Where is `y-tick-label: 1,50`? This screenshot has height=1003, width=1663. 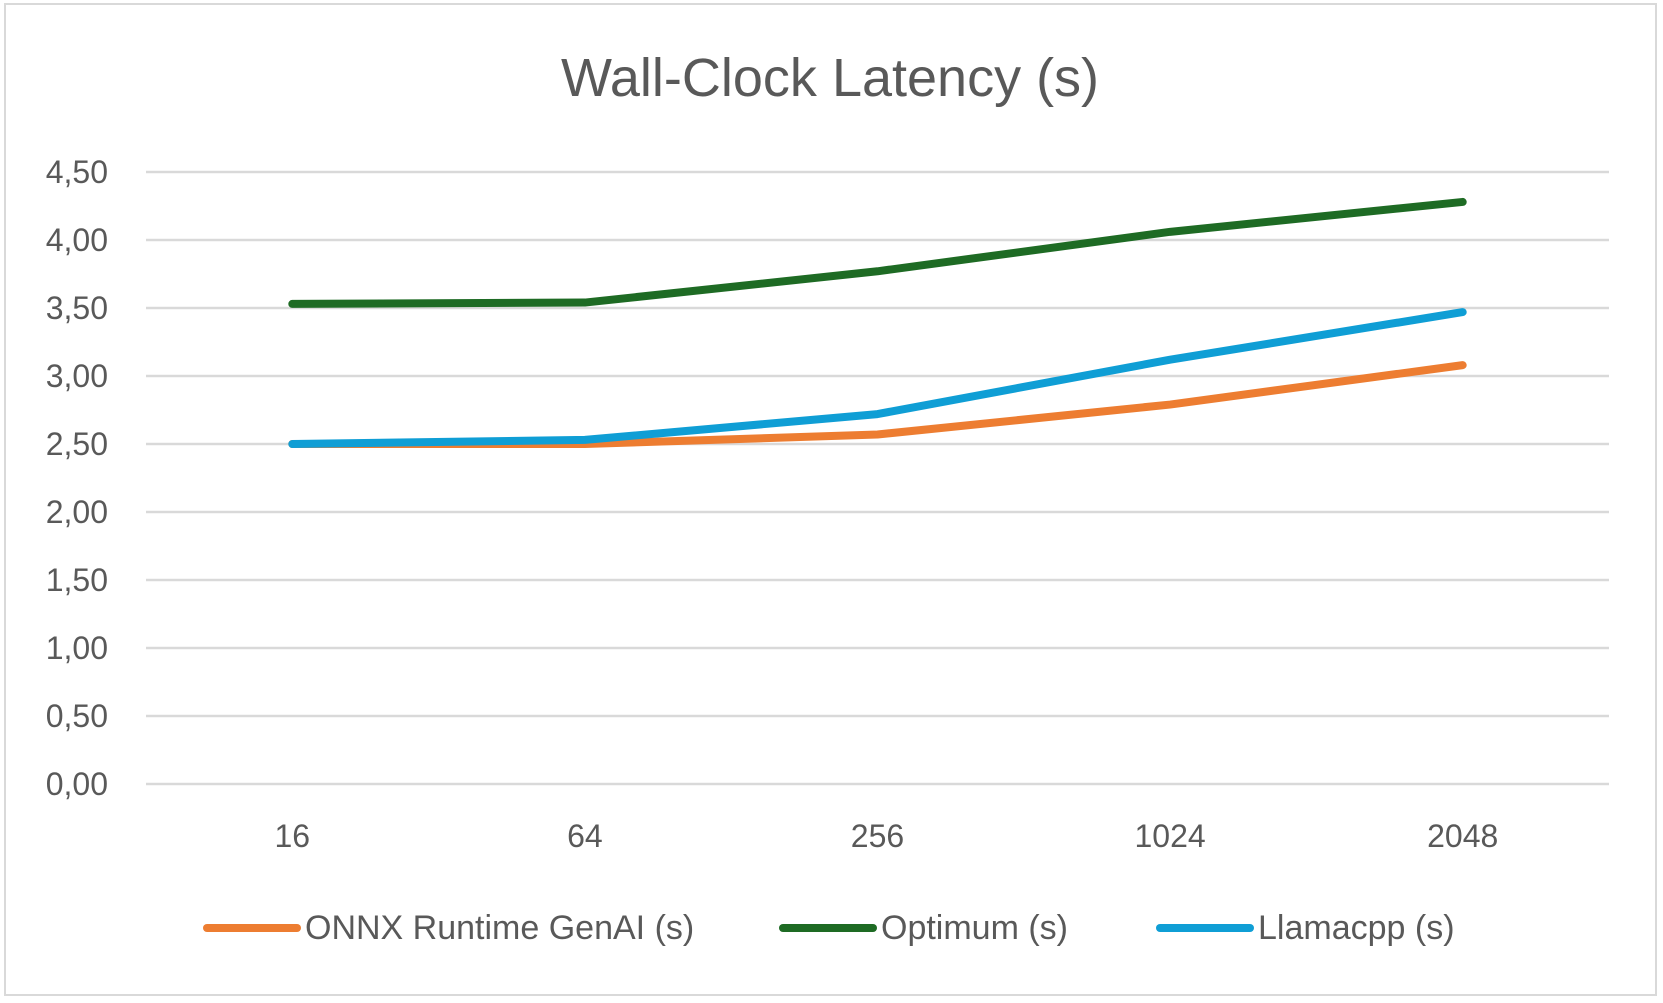 y-tick-label: 1,50 is located at coordinates (77, 580).